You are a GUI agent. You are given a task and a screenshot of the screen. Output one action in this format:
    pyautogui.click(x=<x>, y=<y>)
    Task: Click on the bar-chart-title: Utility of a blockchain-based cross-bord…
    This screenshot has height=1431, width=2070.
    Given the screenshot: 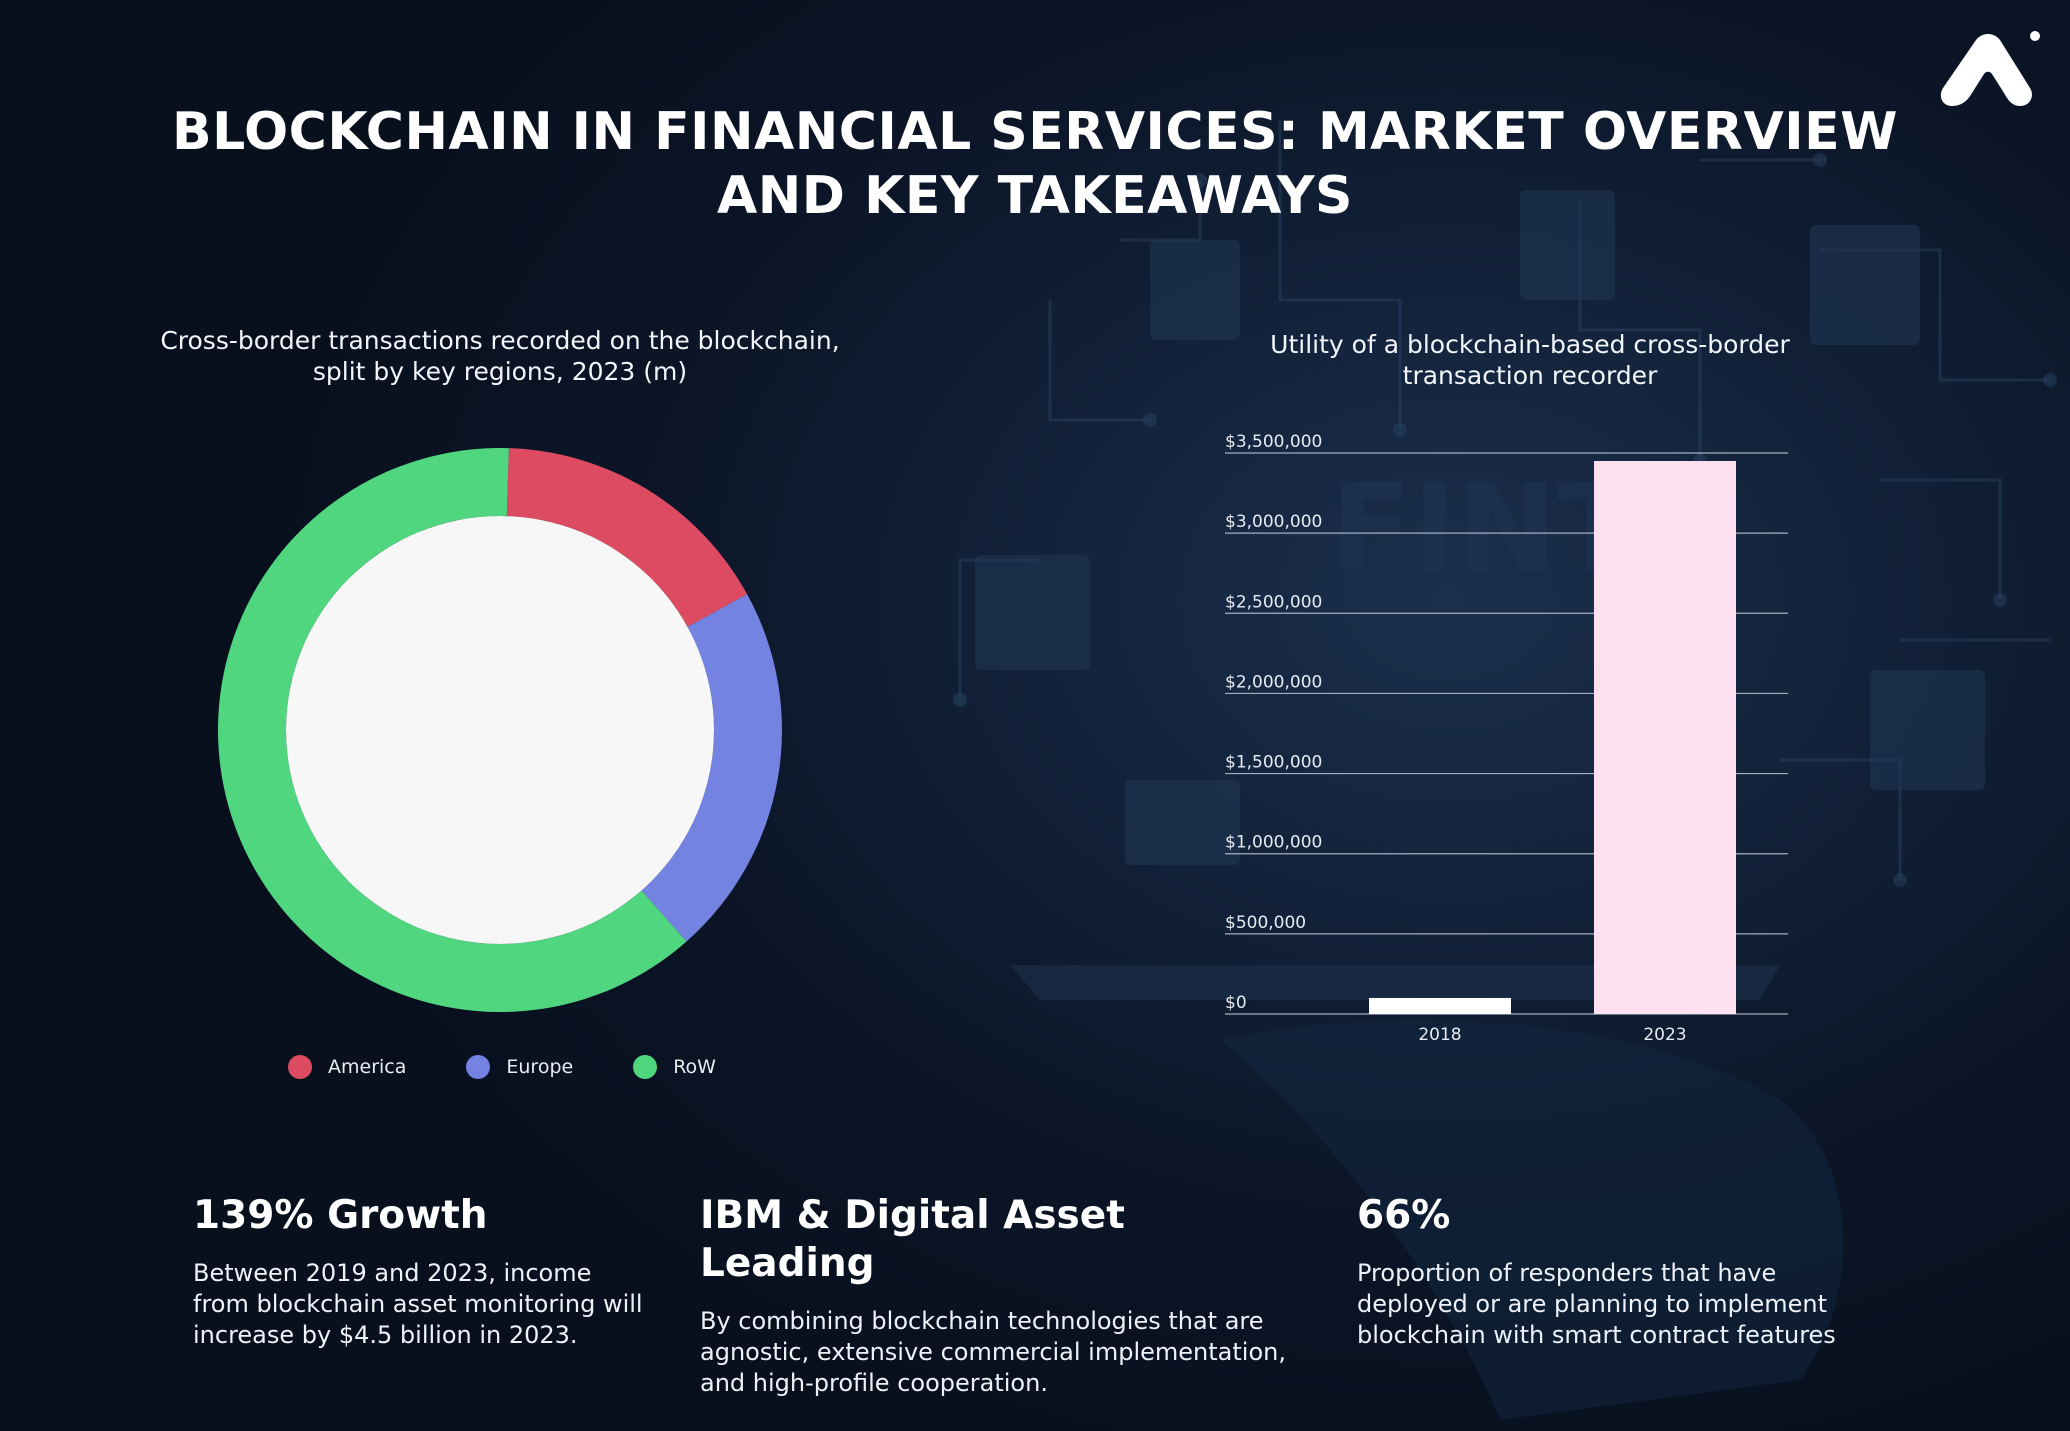 What is the action you would take?
    pyautogui.click(x=1530, y=360)
    